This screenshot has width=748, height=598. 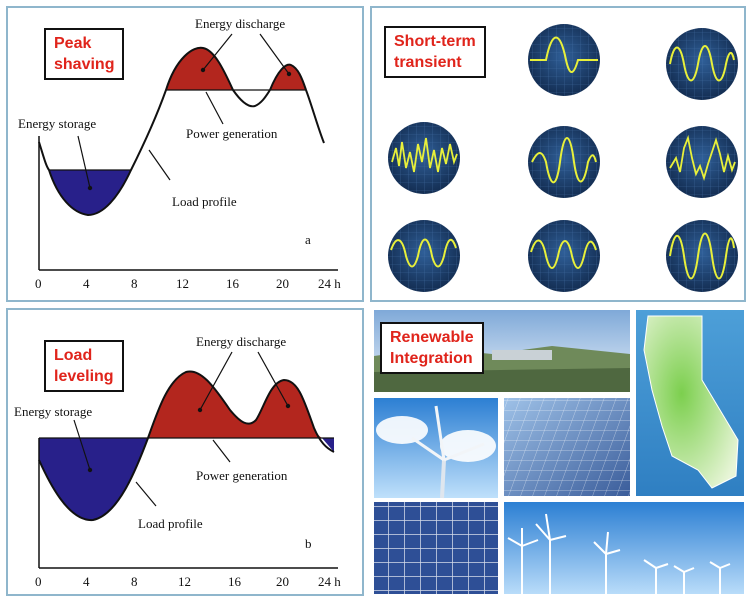 What do you see at coordinates (328, 445) in the screenshot?
I see `energy-storage-area-right` at bounding box center [328, 445].